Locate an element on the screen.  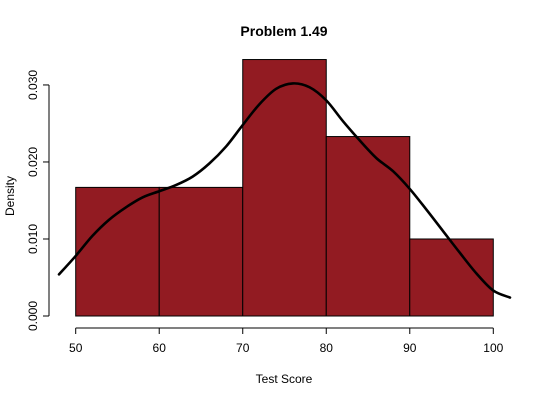
x-tick-label: 90 is located at coordinates (410, 348).